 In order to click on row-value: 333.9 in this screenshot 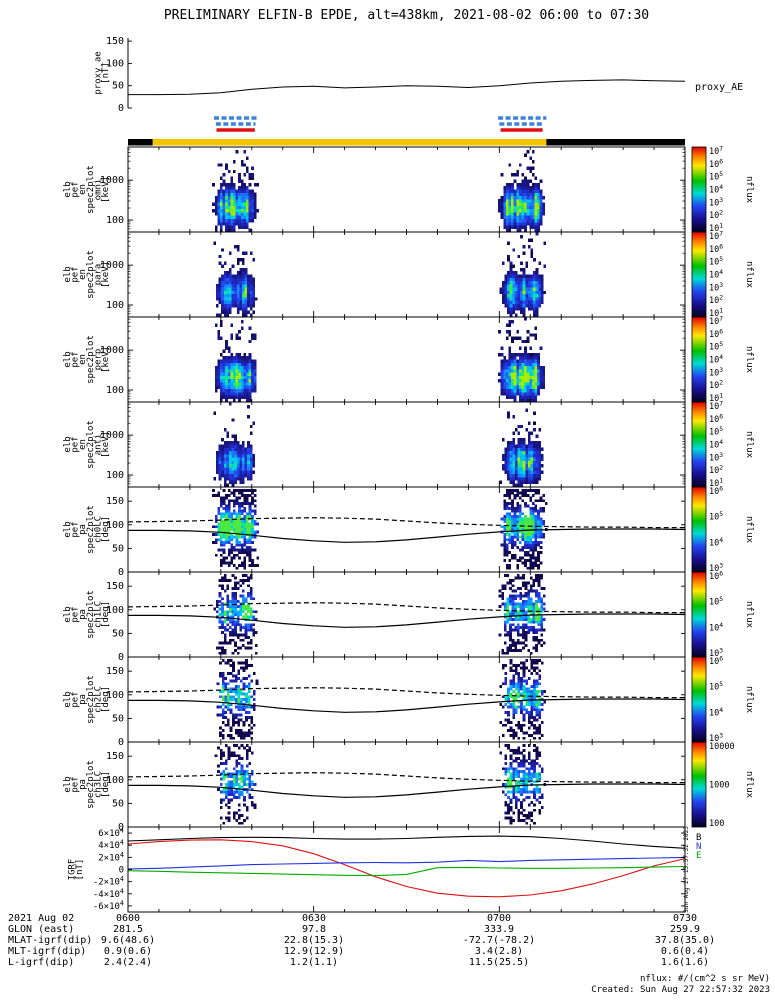, I will do `click(499, 929)`.